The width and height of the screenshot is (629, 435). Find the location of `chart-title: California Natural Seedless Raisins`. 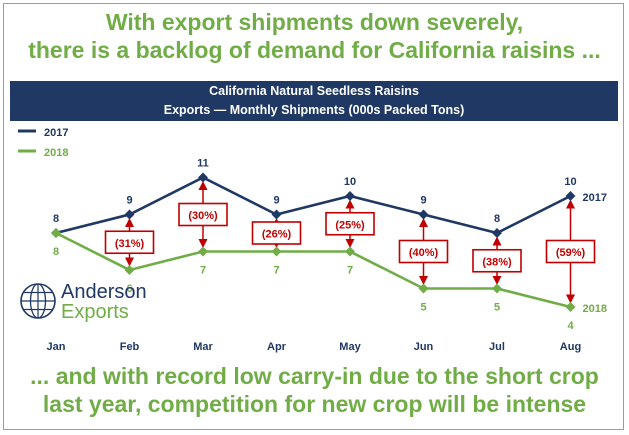

chart-title: California Natural Seedless Raisins is located at coordinates (314, 91).